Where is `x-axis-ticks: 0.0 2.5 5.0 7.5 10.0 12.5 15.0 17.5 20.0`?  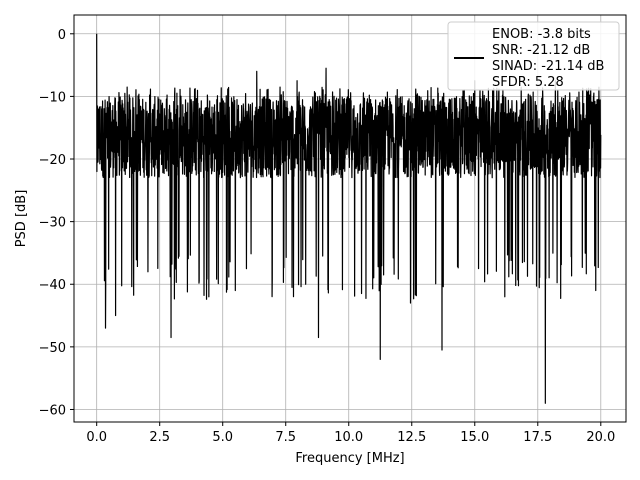
x-axis-ticks: 0.0 2.5 5.0 7.5 10.0 12.5 15.0 17.5 20.0 is located at coordinates (350, 433).